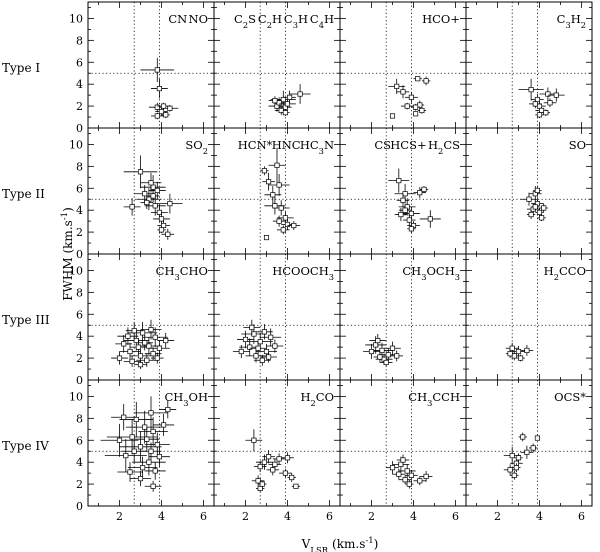 The height and width of the screenshot is (552, 600). What do you see at coordinates (572, 271) in the screenshot?
I see `title-text: CCO` at bounding box center [572, 271].